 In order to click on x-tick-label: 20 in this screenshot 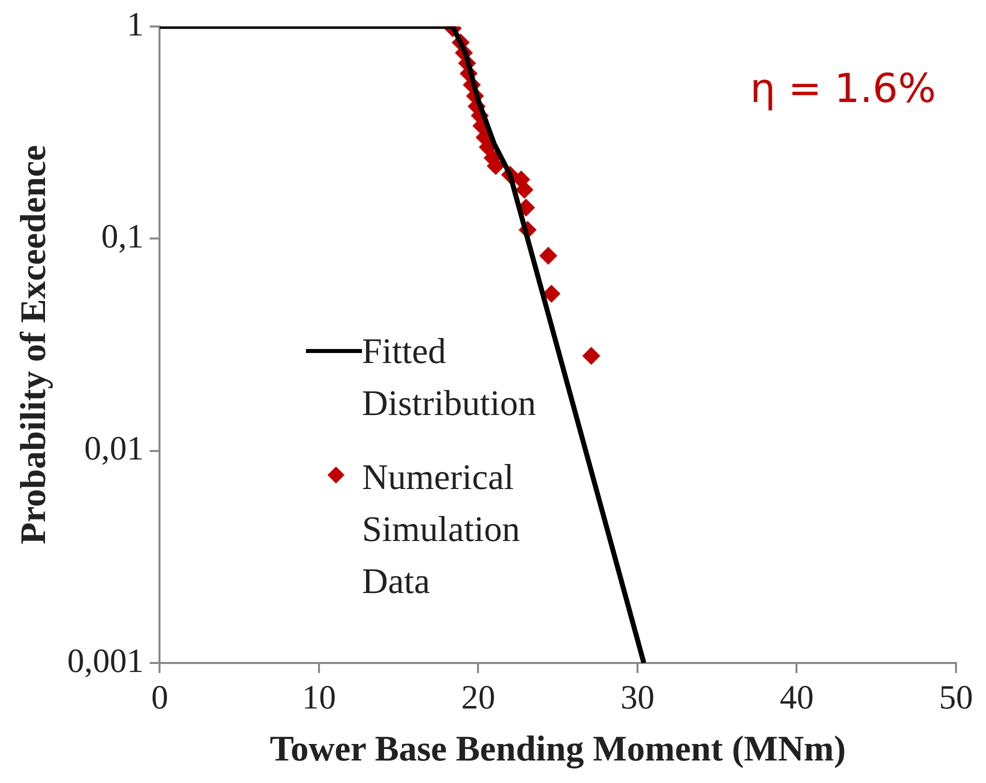, I will do `click(478, 697)`.